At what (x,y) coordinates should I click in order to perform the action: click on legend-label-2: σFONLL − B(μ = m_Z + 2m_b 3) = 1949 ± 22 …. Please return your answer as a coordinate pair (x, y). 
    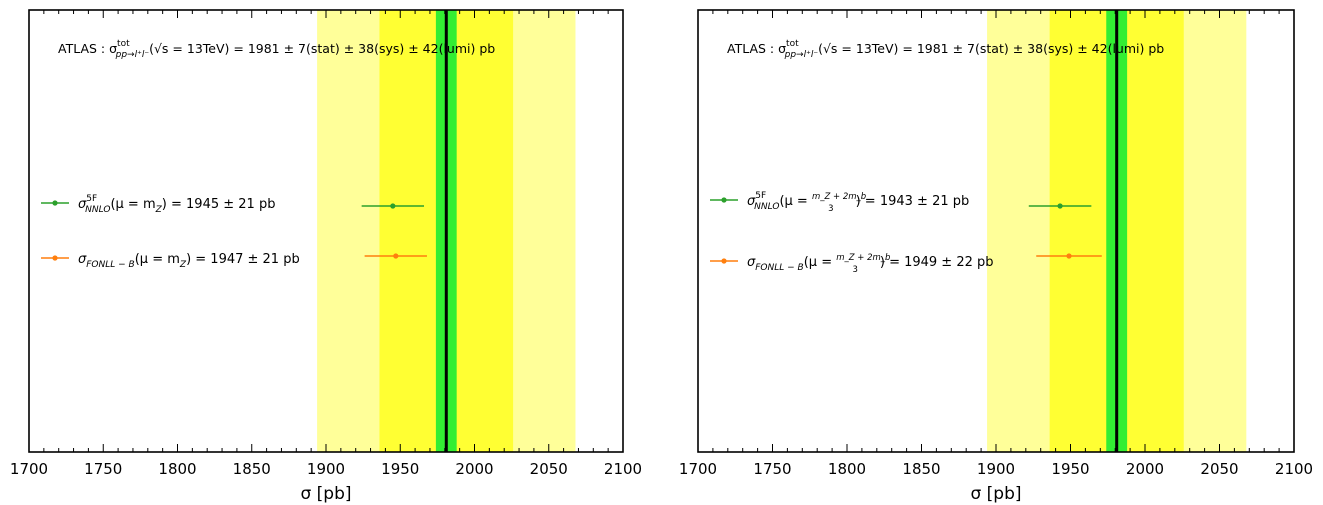
    Looking at the image, I should click on (870, 264).